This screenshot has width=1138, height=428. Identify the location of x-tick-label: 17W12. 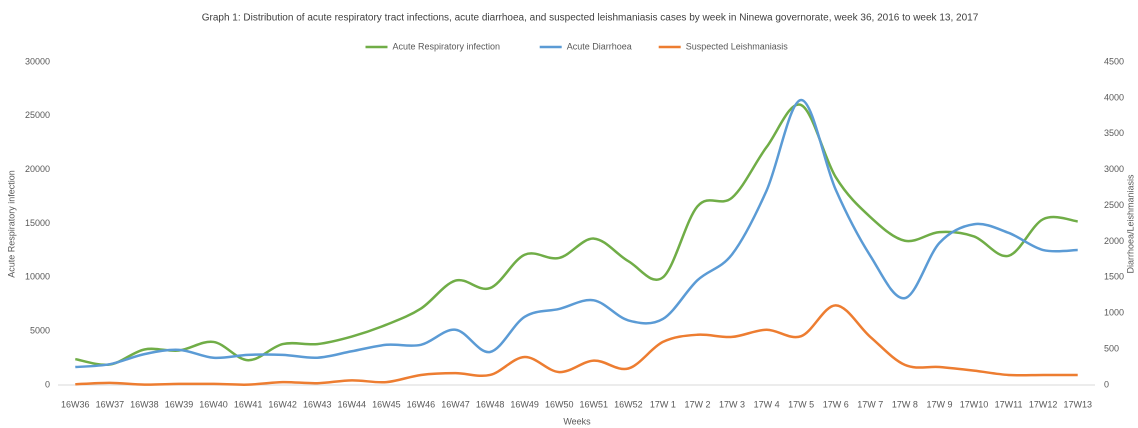
(1043, 404).